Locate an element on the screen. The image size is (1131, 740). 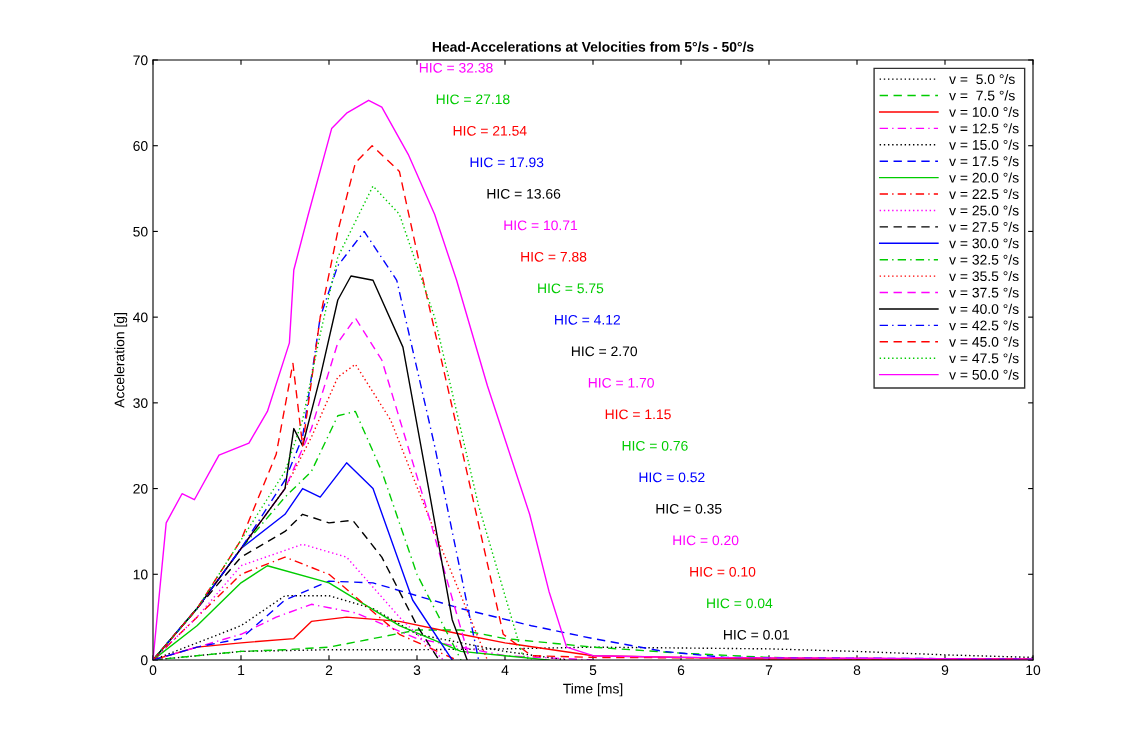
annotation: HIC = 0.01 is located at coordinates (756, 634).